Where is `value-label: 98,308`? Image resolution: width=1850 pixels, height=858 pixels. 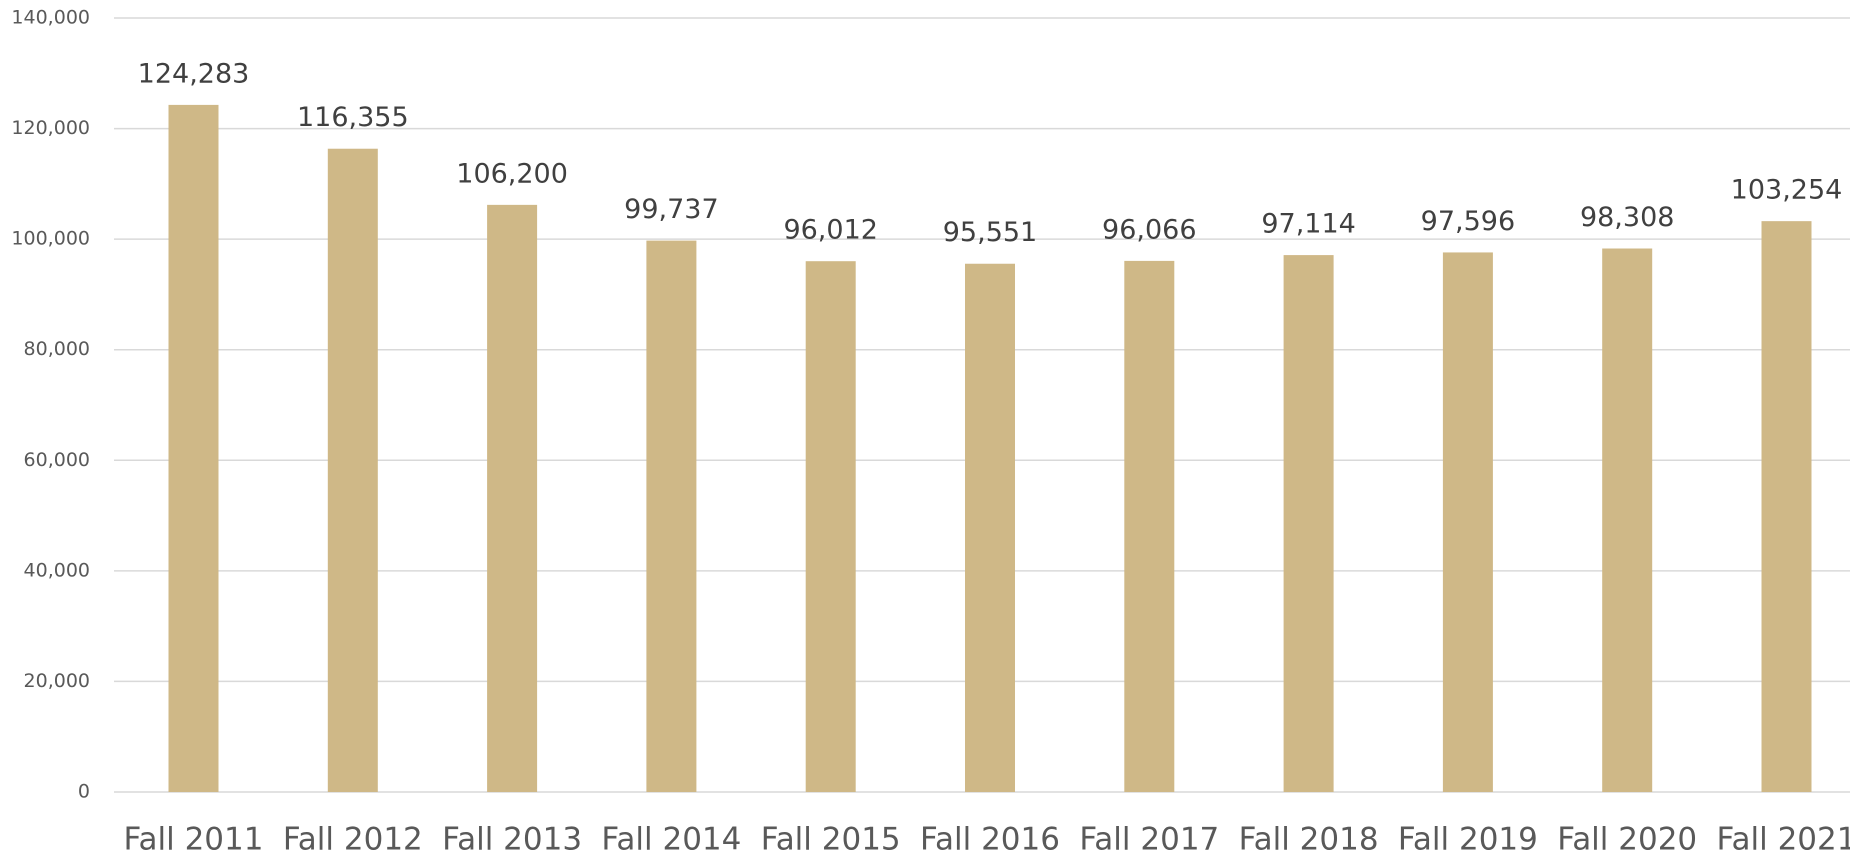 value-label: 98,308 is located at coordinates (1627, 217).